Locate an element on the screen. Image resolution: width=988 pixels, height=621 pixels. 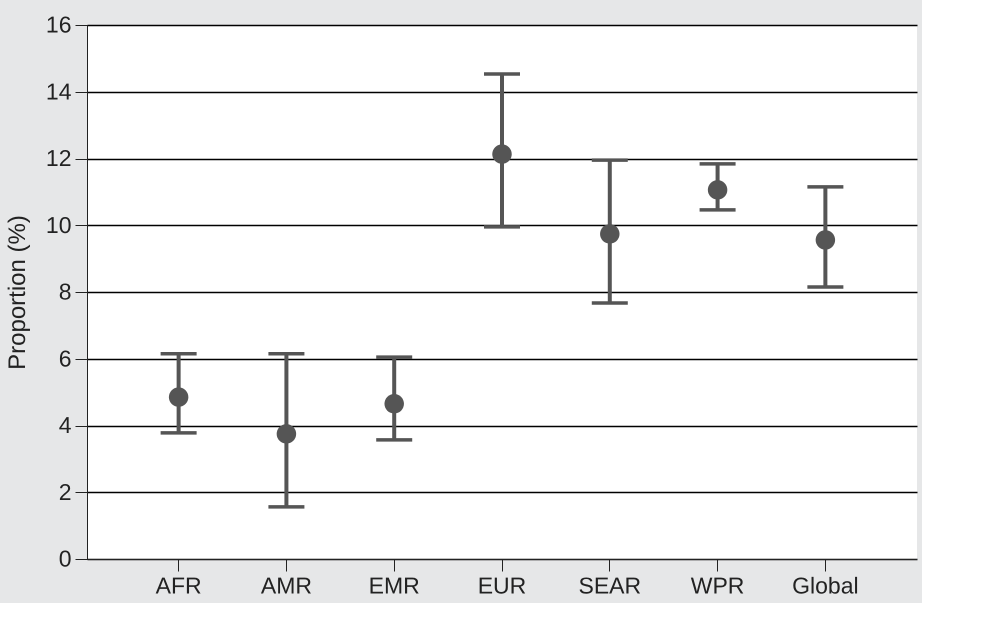
y-tick-label: 0 is located at coordinates (65, 559).